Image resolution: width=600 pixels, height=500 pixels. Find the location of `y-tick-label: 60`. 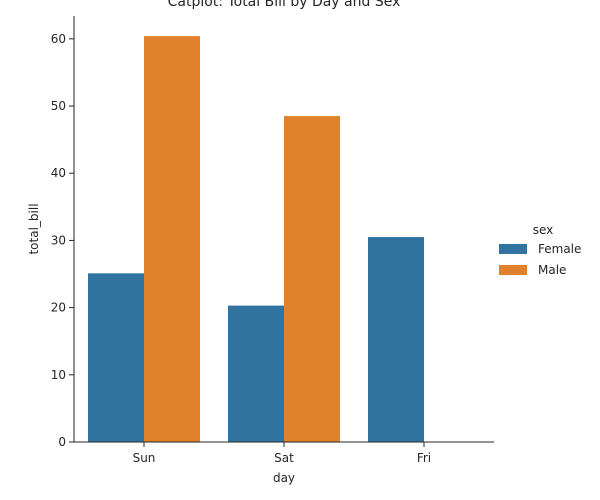

y-tick-label: 60 is located at coordinates (58, 39).